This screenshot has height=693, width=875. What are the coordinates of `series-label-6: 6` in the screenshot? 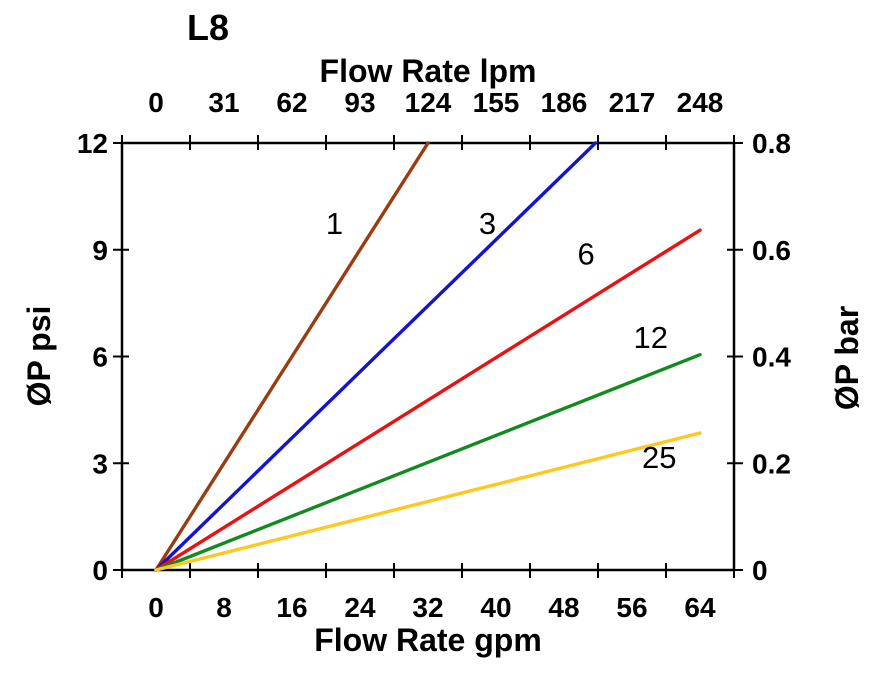 It's located at (585, 253).